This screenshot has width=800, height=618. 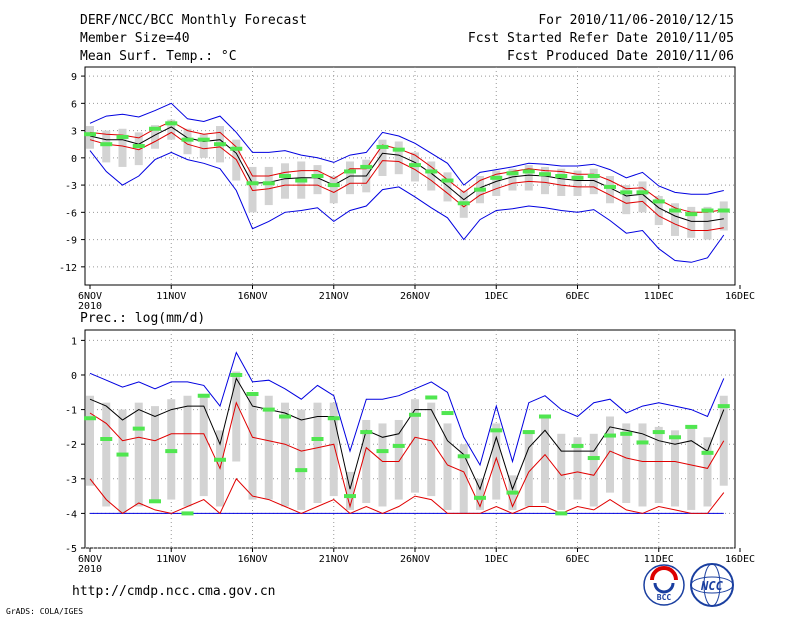 What do you see at coordinates (601, 38) in the screenshot?
I see `forecast-start-date: Fcst Started Refer Date 2010/11/05` at bounding box center [601, 38].